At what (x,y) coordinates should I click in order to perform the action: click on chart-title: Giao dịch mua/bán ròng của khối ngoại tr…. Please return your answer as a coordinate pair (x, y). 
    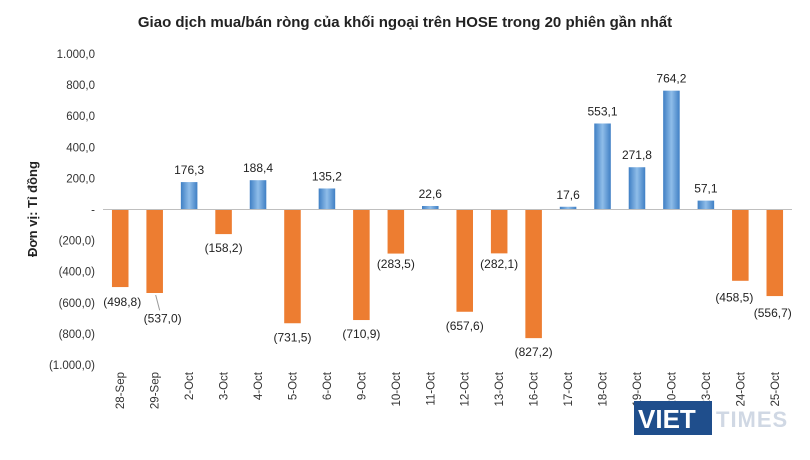
    Looking at the image, I should click on (405, 22).